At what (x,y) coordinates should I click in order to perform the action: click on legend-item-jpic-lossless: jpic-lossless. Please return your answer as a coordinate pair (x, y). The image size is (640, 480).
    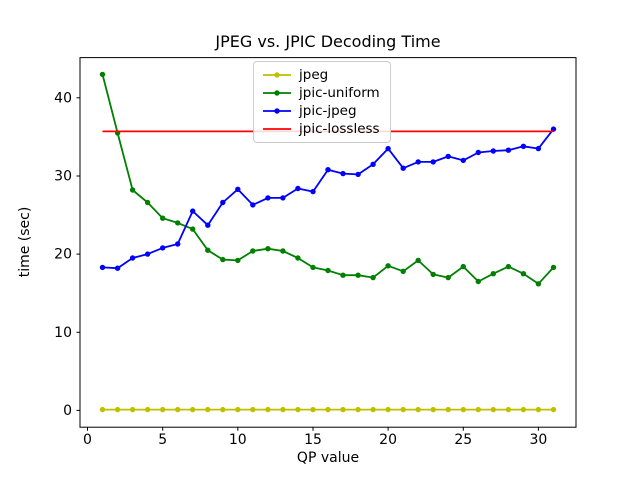
    Looking at the image, I should click on (321, 129).